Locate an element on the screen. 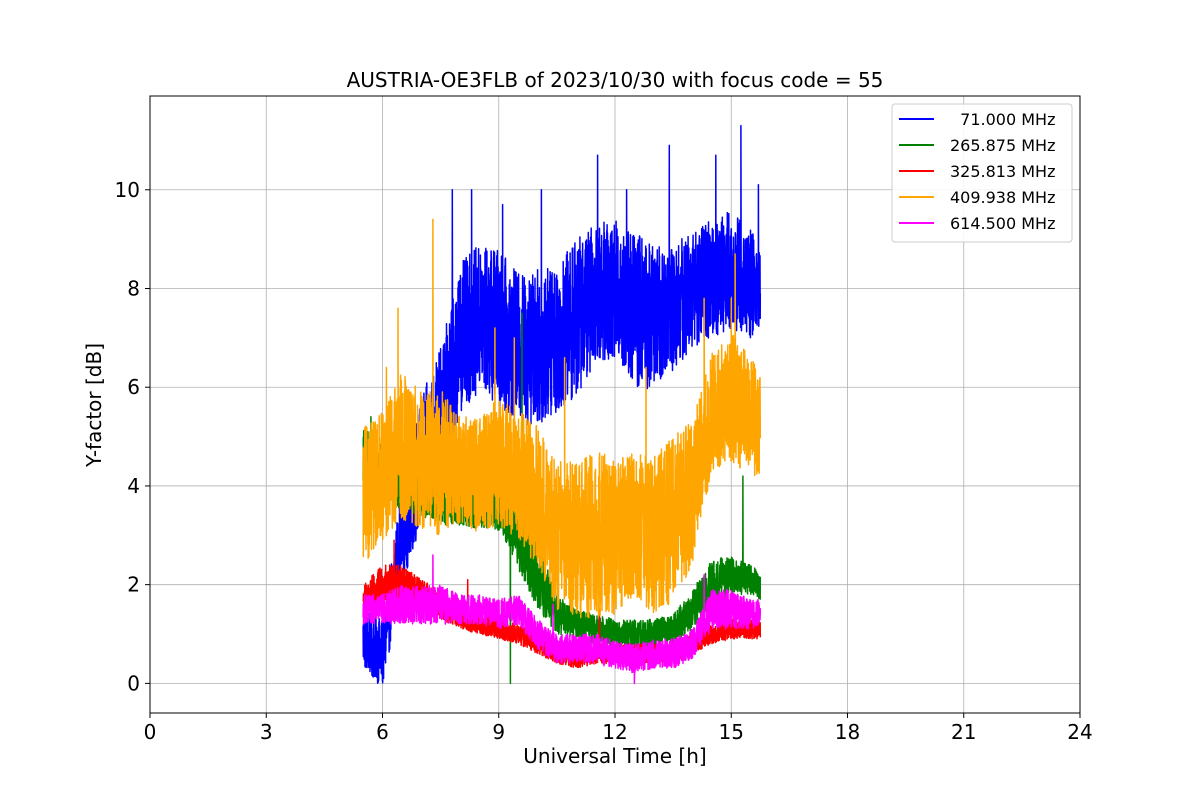  legend-frame is located at coordinates (982, 173).